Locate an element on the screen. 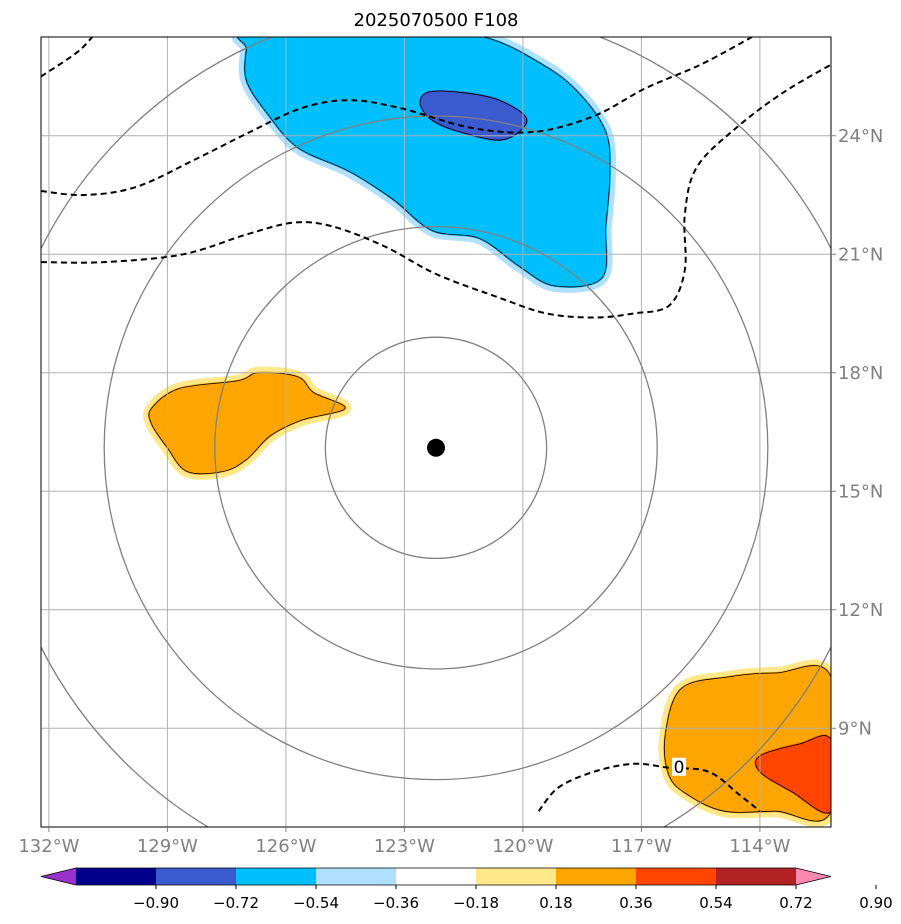 The width and height of the screenshot is (901, 924). x-tick-label: 120°W is located at coordinates (522, 846).